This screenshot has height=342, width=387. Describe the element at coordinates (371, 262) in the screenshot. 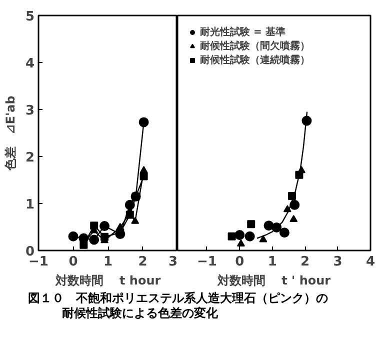

I see `x-tick-label: 4` at that location.